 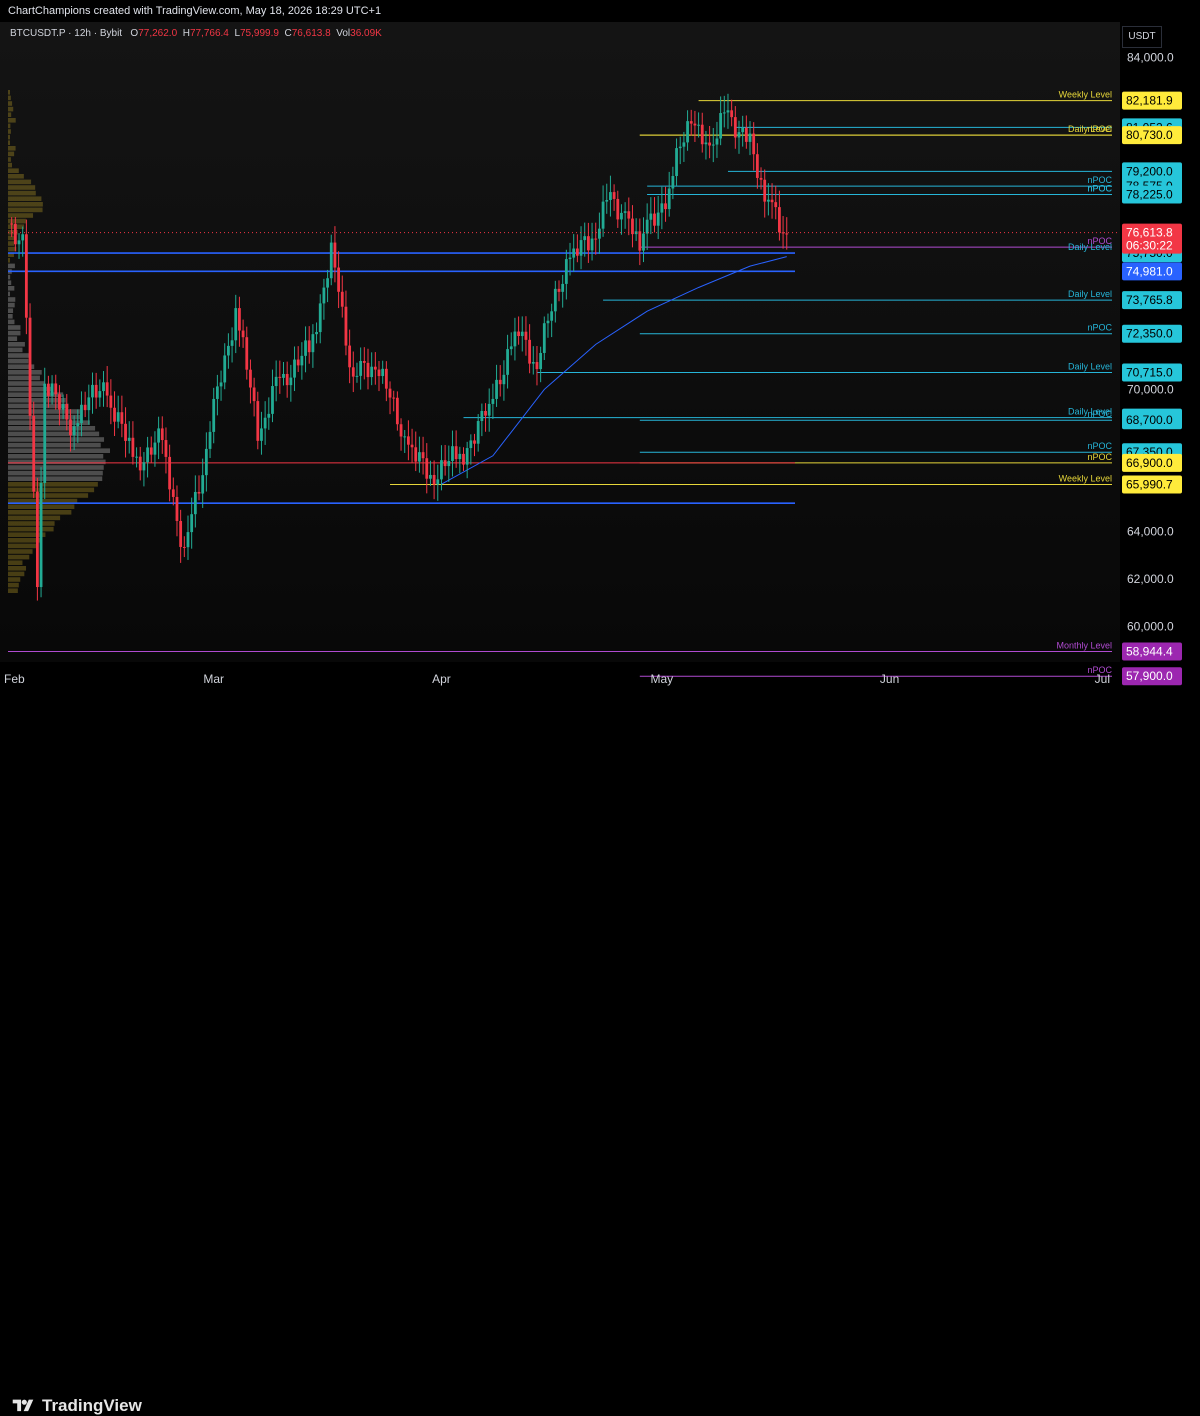 What do you see at coordinates (288, 33) in the screenshot?
I see `legend-close-label: C` at bounding box center [288, 33].